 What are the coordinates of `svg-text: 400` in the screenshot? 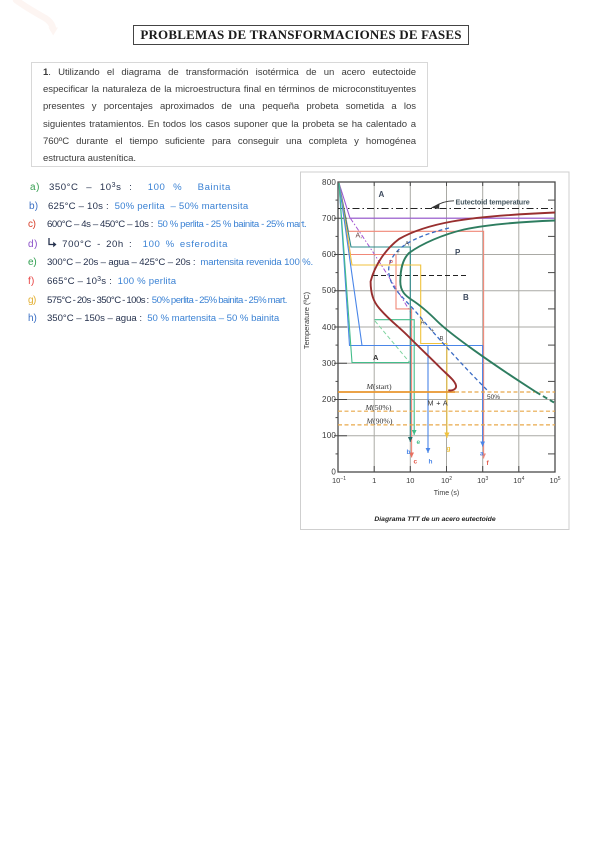 It's located at (329, 327).